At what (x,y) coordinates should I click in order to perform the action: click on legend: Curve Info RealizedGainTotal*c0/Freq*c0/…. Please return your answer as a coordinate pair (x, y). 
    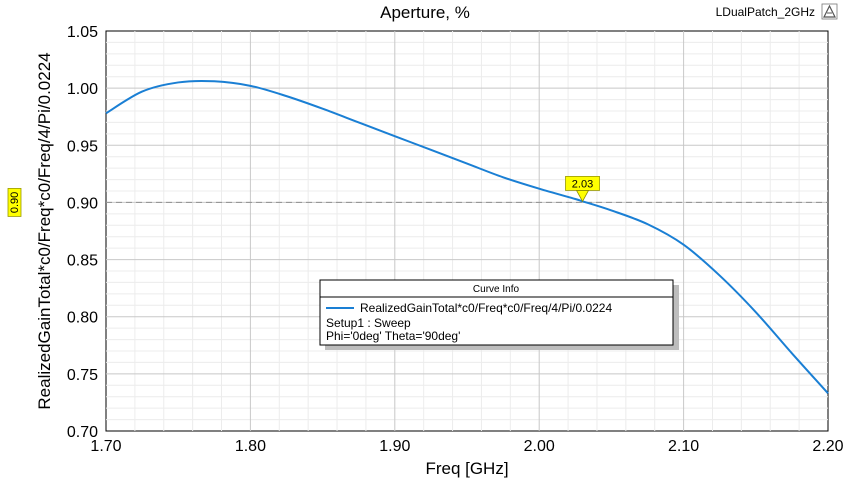
    Looking at the image, I should click on (499, 314).